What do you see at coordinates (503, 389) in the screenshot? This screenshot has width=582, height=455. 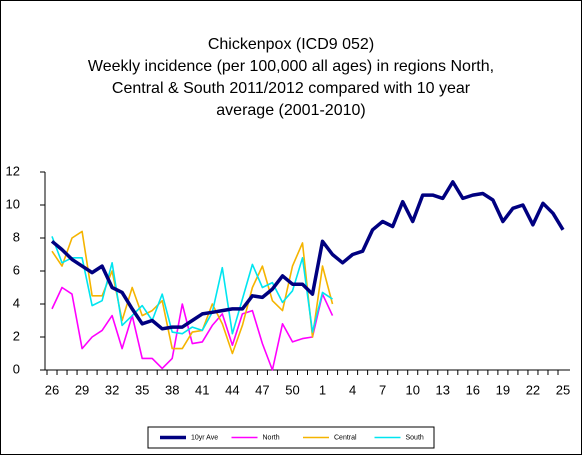 I see `x-tick-label: 19` at bounding box center [503, 389].